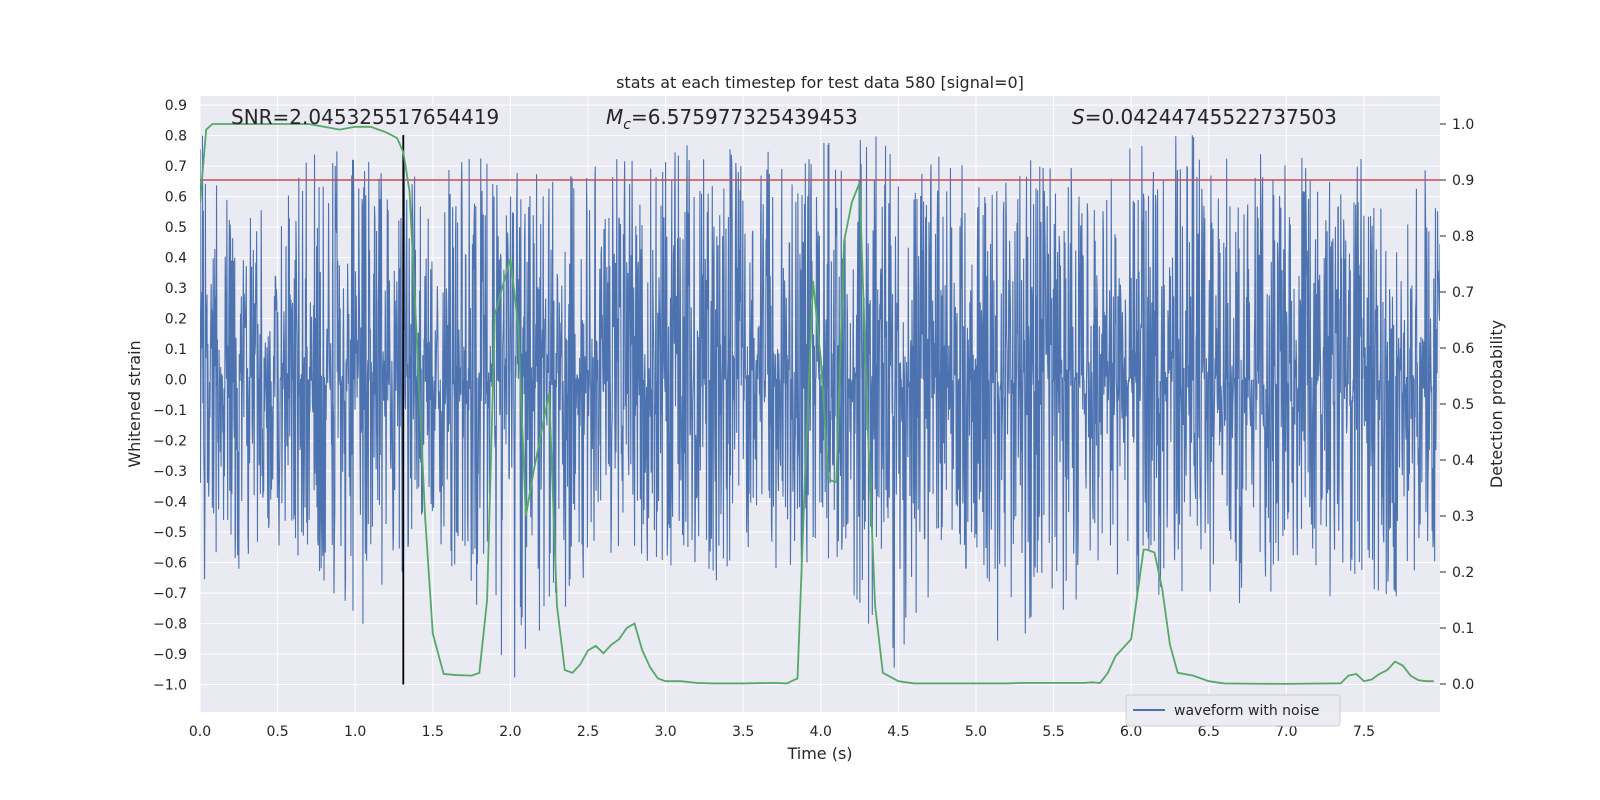 The image size is (1600, 800). I want to click on legend-box, so click(1233, 710).